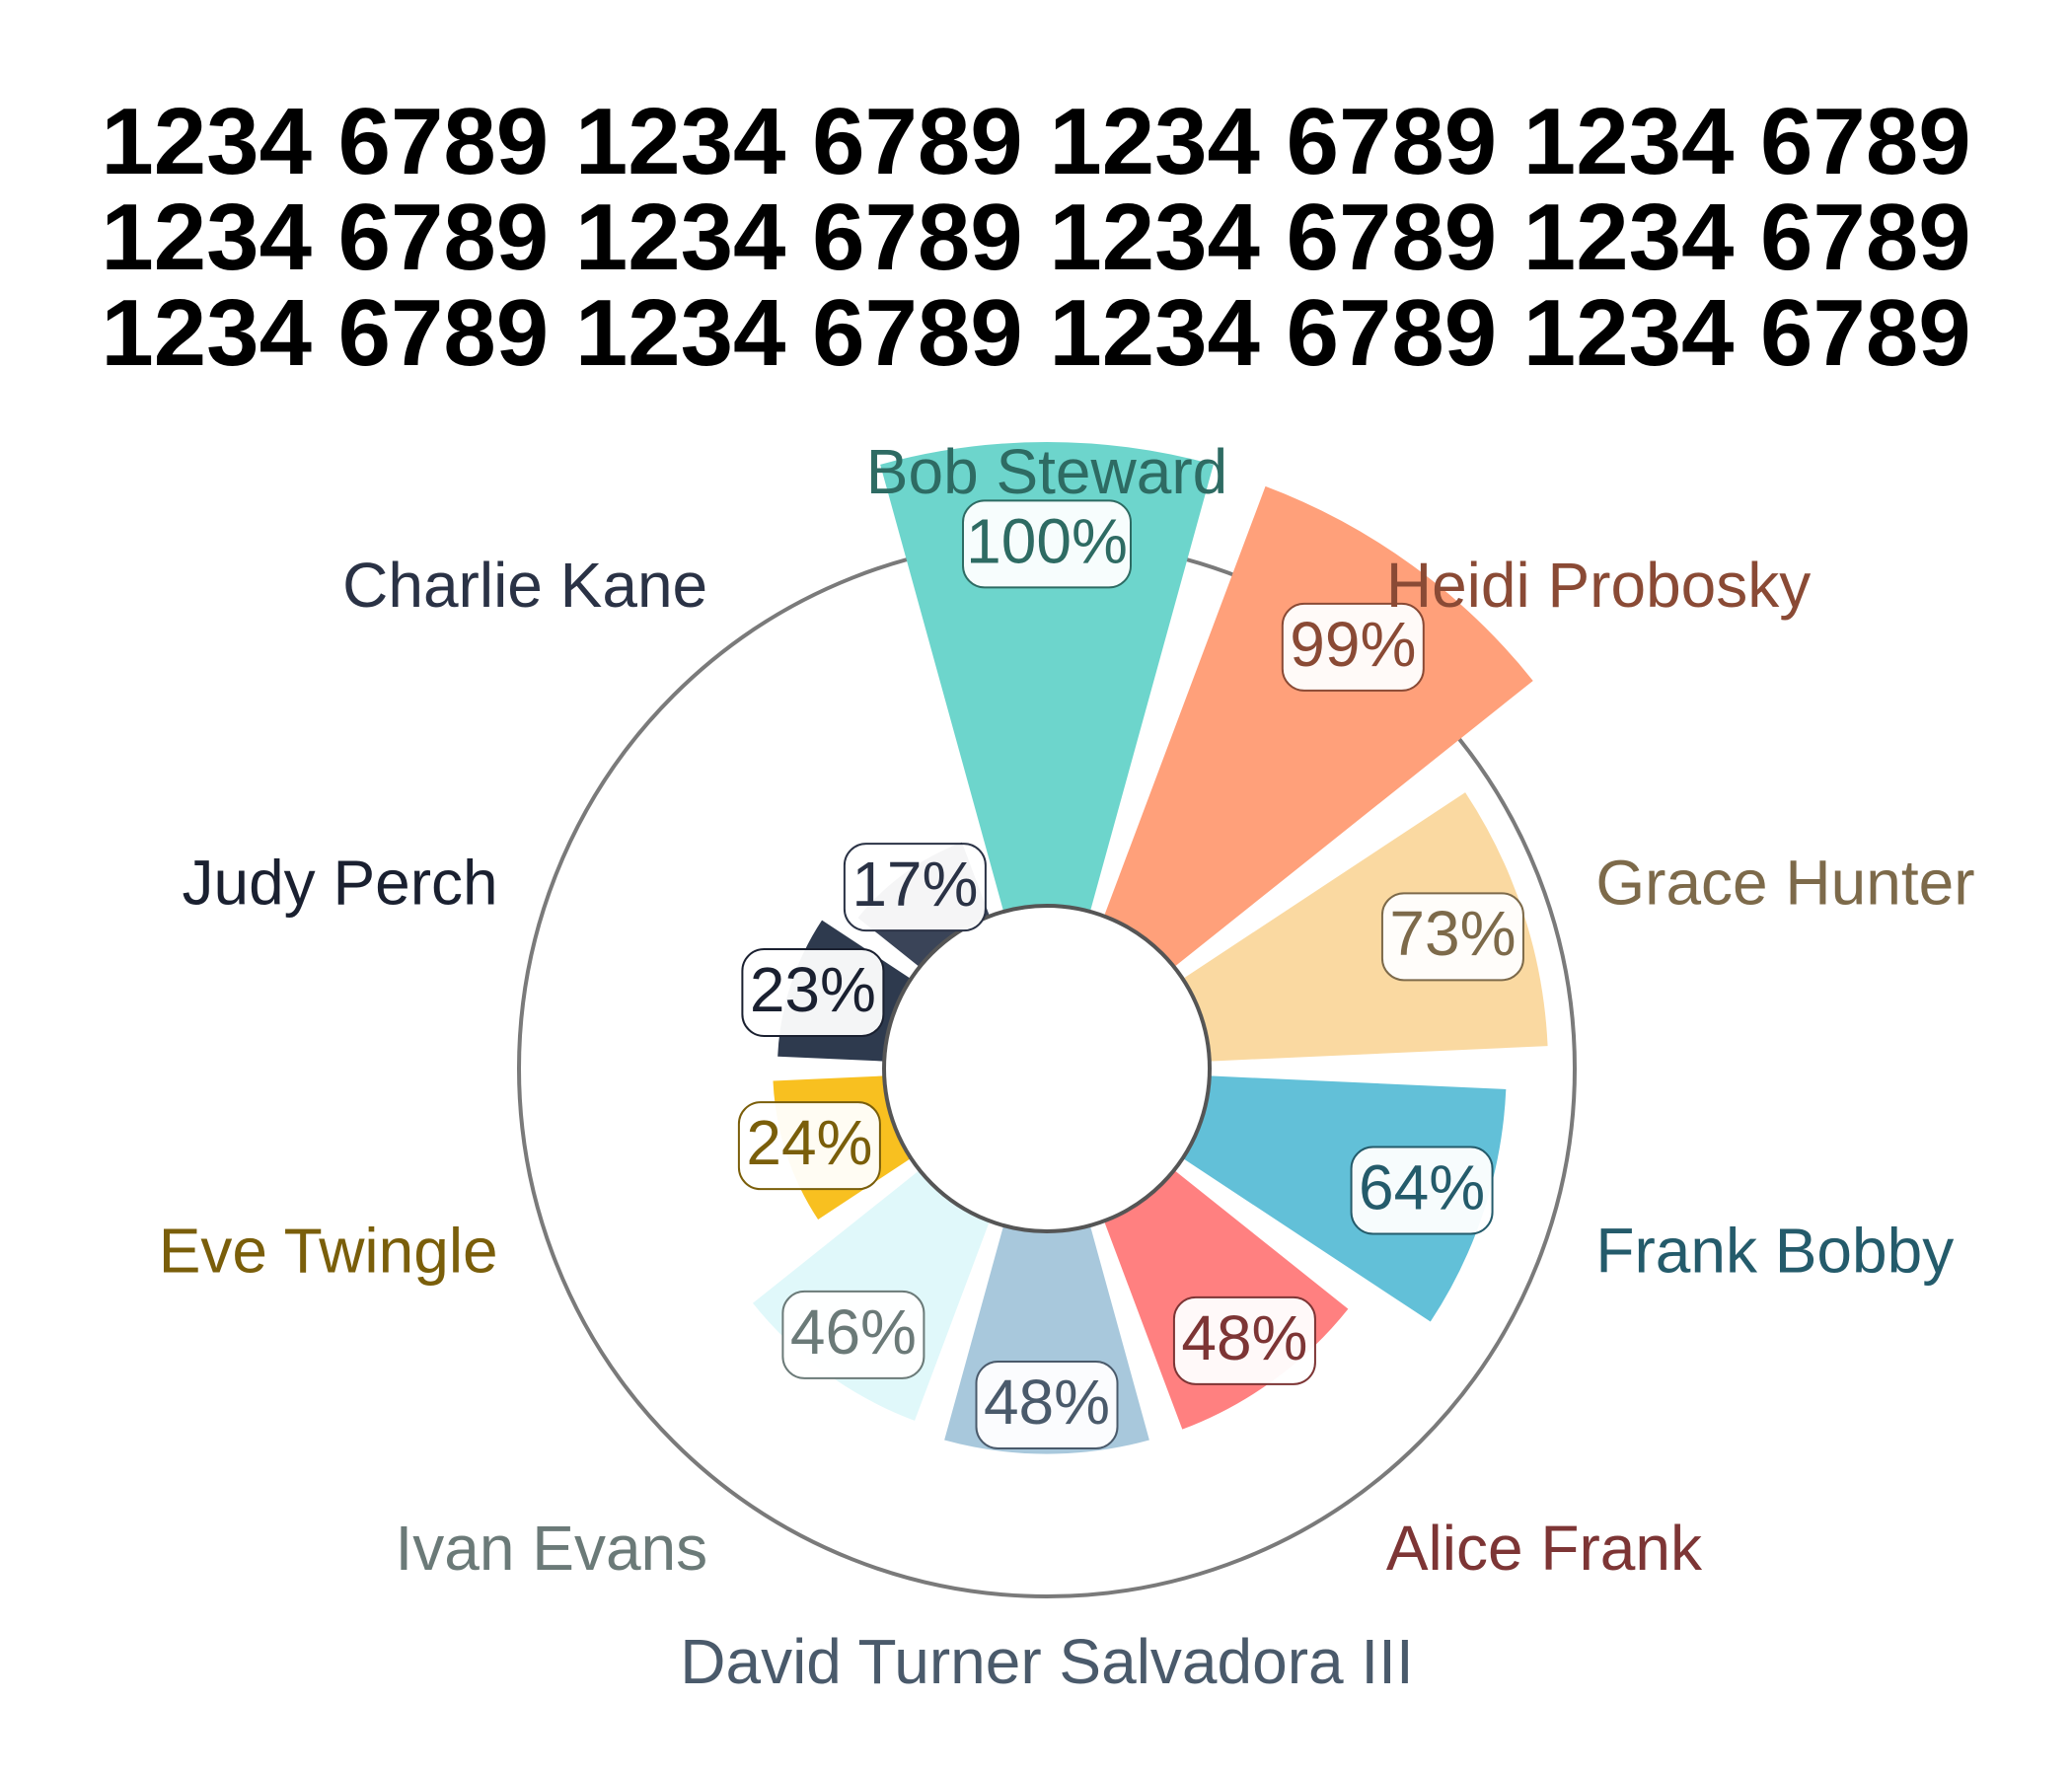 Image resolution: width=2072 pixels, height=1776 pixels. I want to click on category-label-grace-hunter: Grace Hunter, so click(1785, 884).